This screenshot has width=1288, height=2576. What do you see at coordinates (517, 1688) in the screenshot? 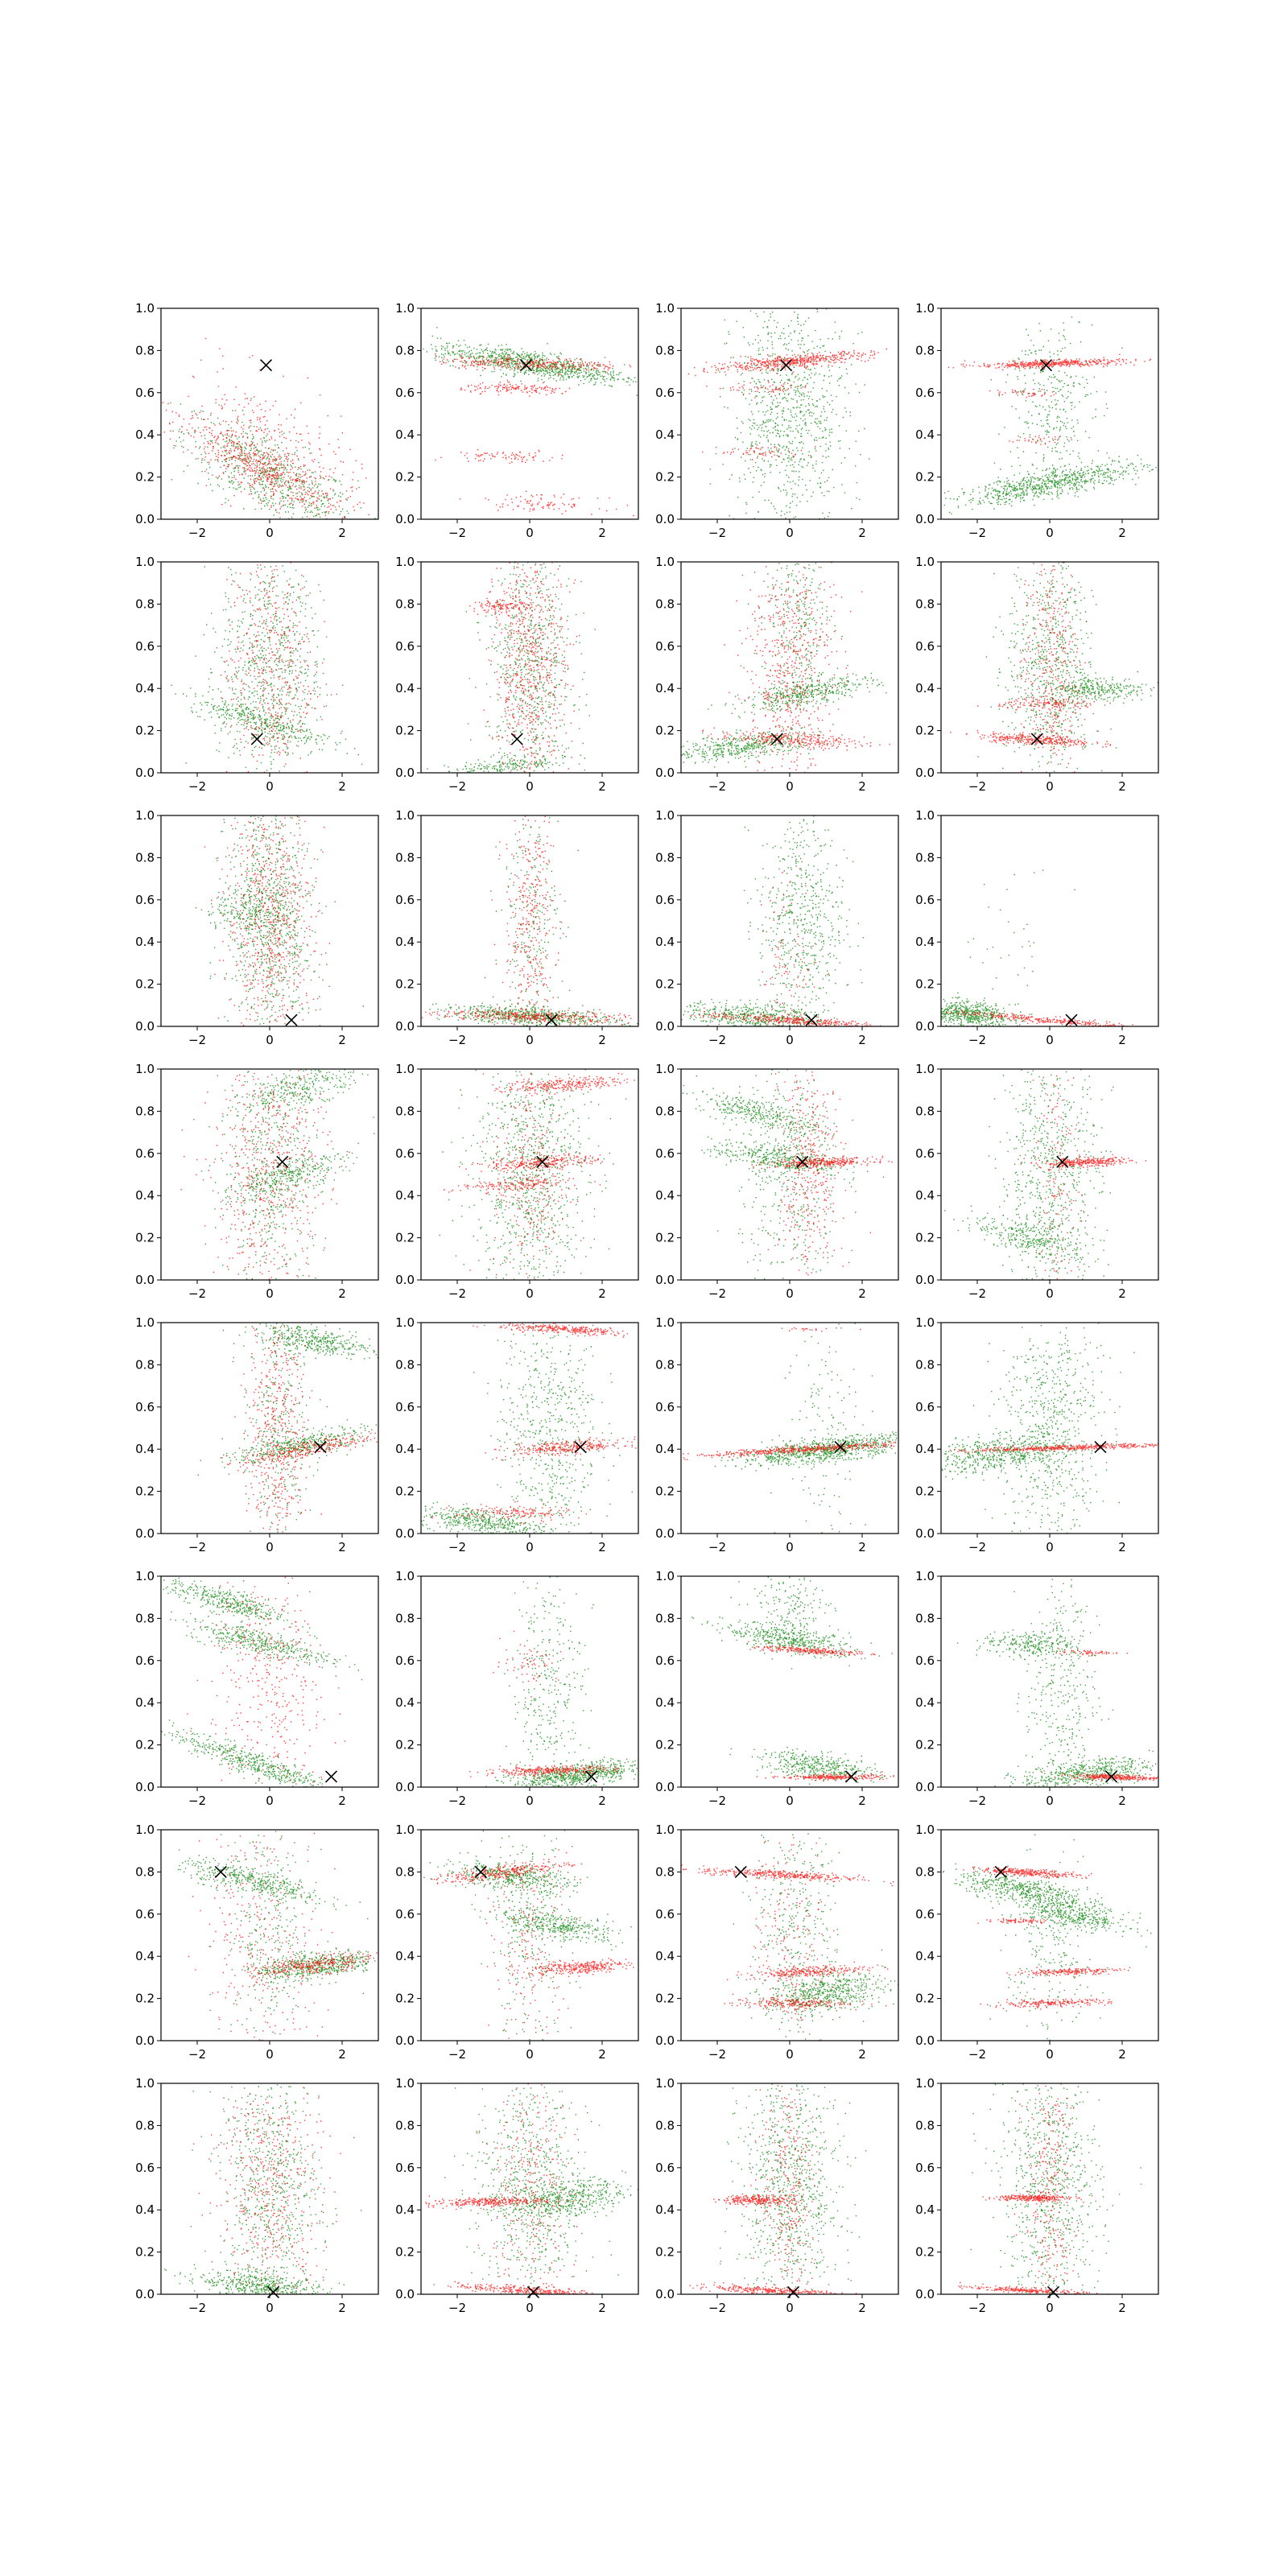
I see `subplot-r6-c2: −2 0 2 0.0 0.2 0.4 0.6 0.8 1.0` at bounding box center [517, 1688].